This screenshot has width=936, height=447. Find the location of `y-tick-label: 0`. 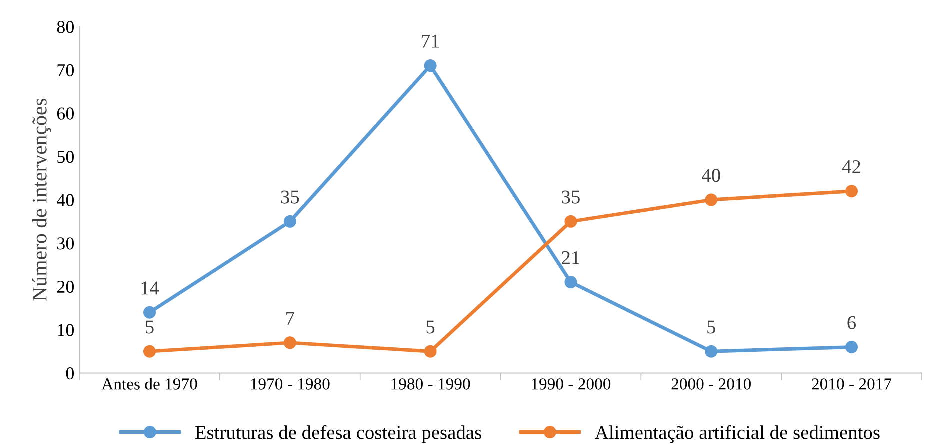

y-tick-label: 0 is located at coordinates (70, 374).